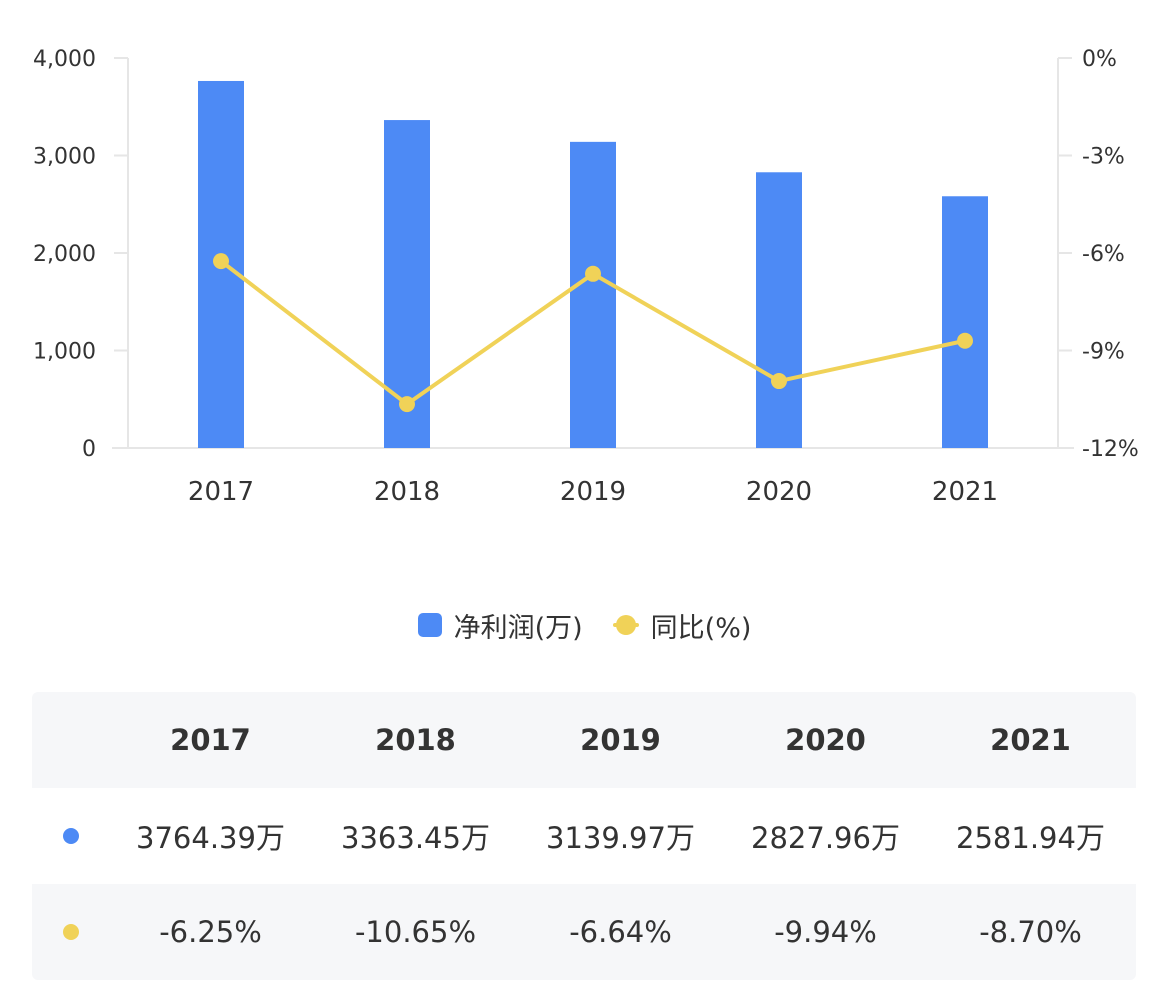 This screenshot has width=1169, height=1001. Describe the element at coordinates (825, 740) in the screenshot. I see `table-header-cell: 2020` at that location.